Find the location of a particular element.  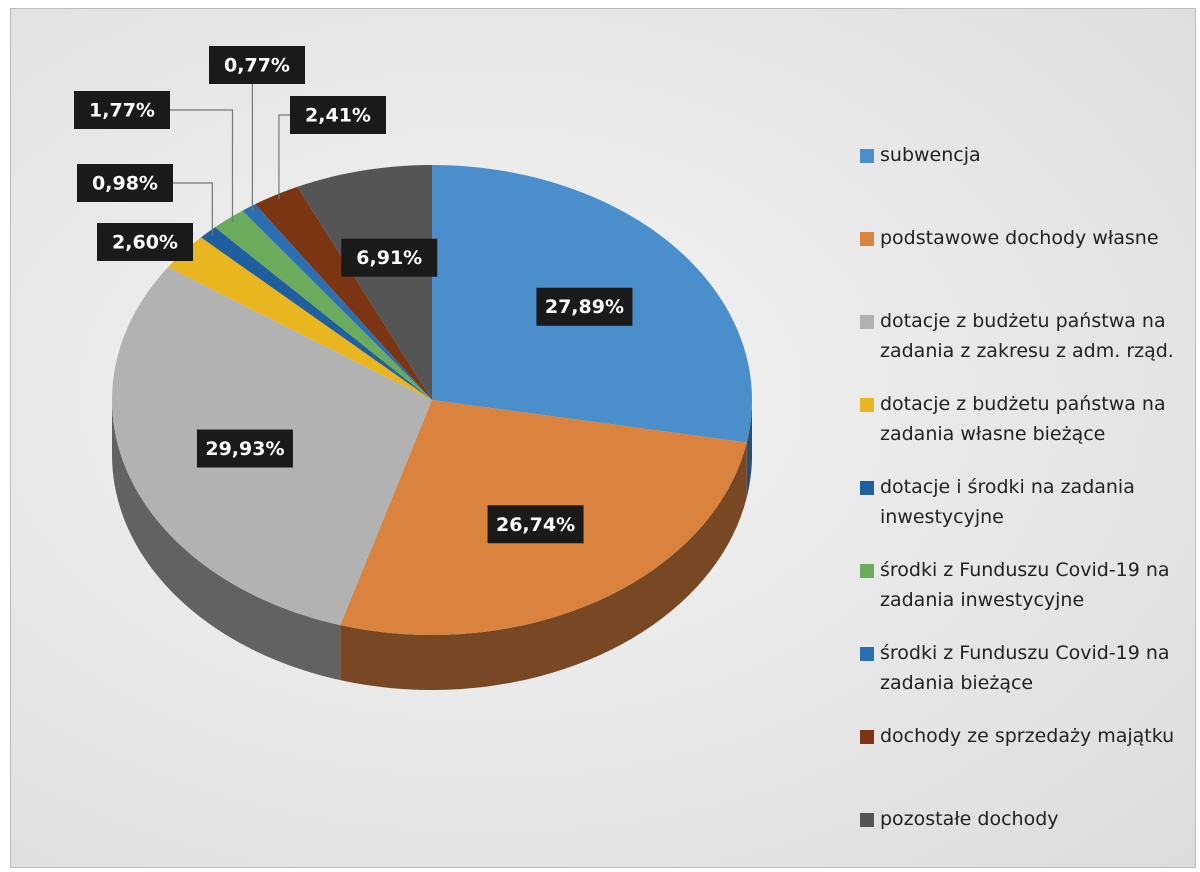

data-label: 1,77% is located at coordinates (122, 110).